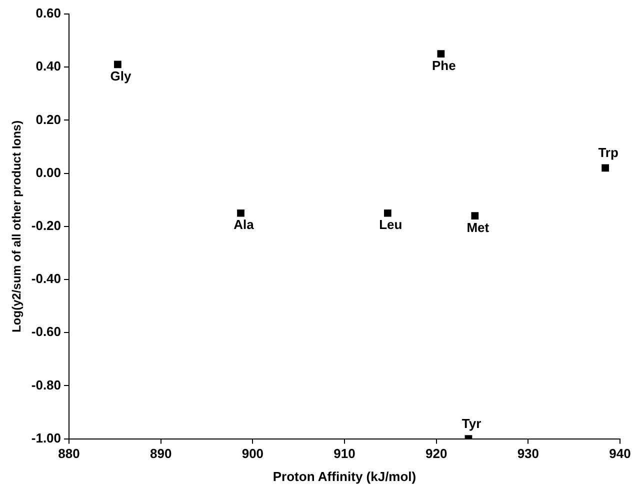 Image resolution: width=634 pixels, height=493 pixels. What do you see at coordinates (472, 423) in the screenshot?
I see `annotation: Tyr` at bounding box center [472, 423].